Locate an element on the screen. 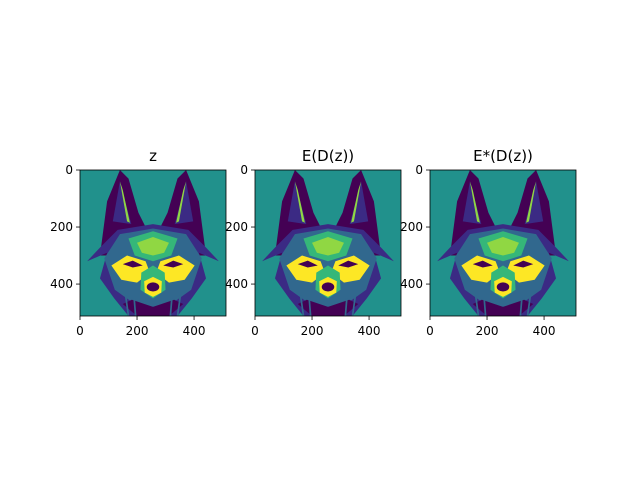  panel-1: z 0 200 400 0 200 400 is located at coordinates (138, 242).